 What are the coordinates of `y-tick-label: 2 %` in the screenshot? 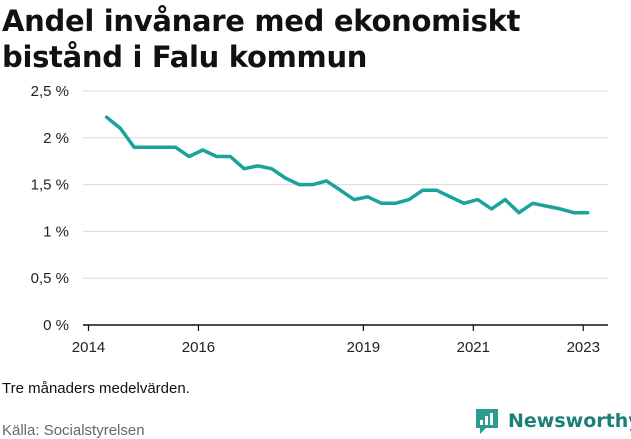 It's located at (56, 138).